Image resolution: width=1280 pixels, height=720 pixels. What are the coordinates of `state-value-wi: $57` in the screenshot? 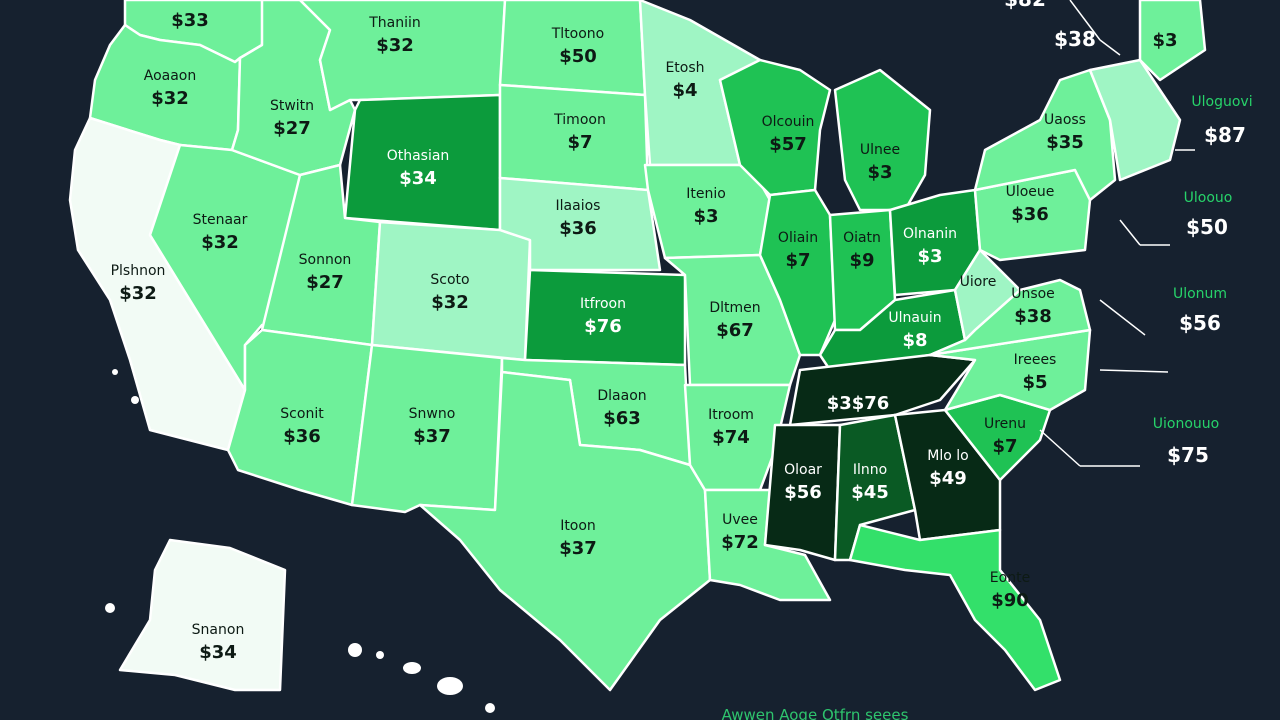 It's located at (788, 144).